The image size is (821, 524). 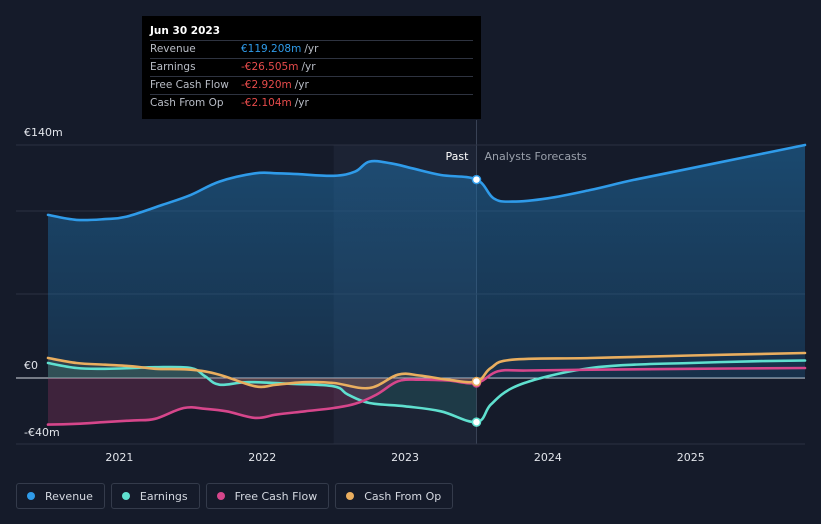 What do you see at coordinates (403, 496) in the screenshot?
I see `legend-label: Cash From Op` at bounding box center [403, 496].